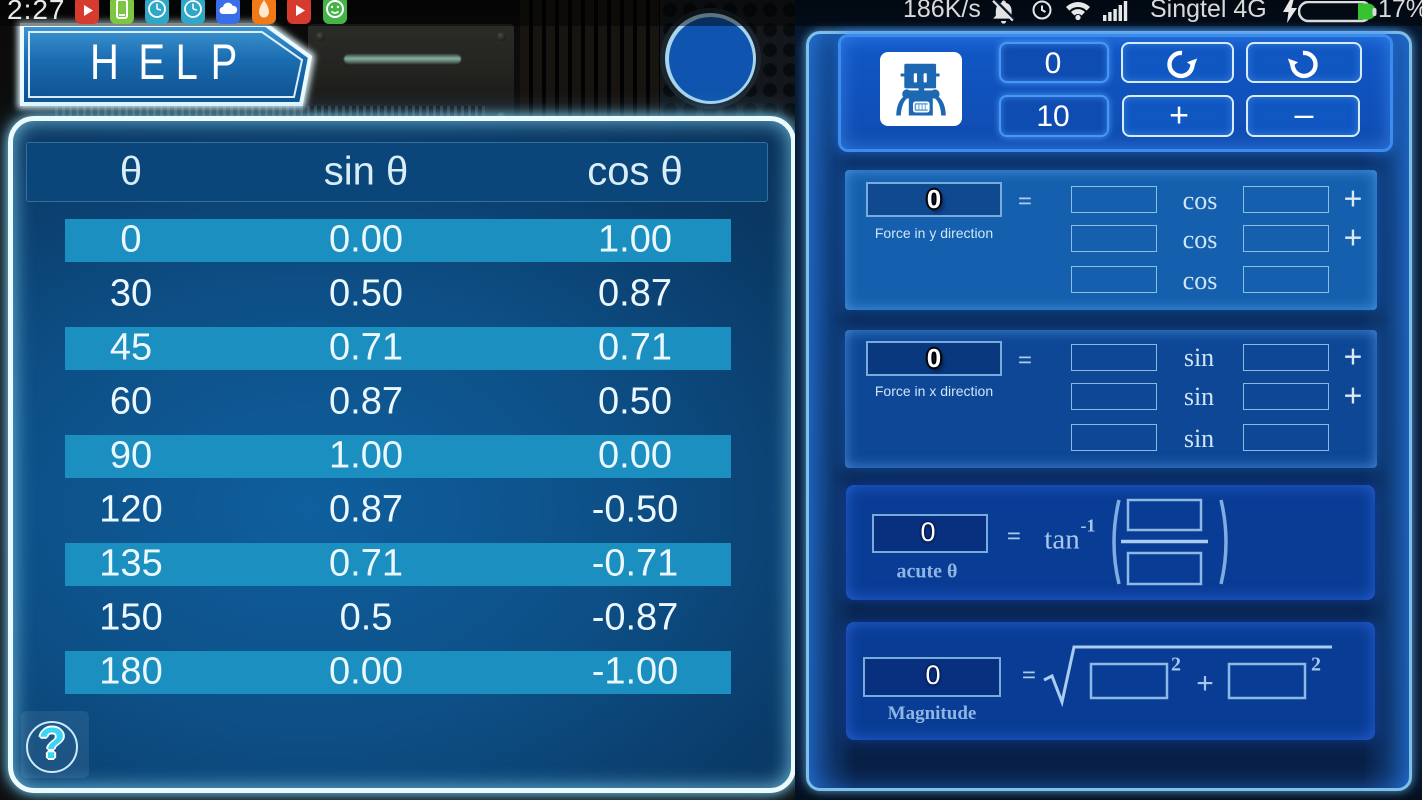 The height and width of the screenshot is (800, 1422). I want to click on svg-text: P, so click(224, 62).